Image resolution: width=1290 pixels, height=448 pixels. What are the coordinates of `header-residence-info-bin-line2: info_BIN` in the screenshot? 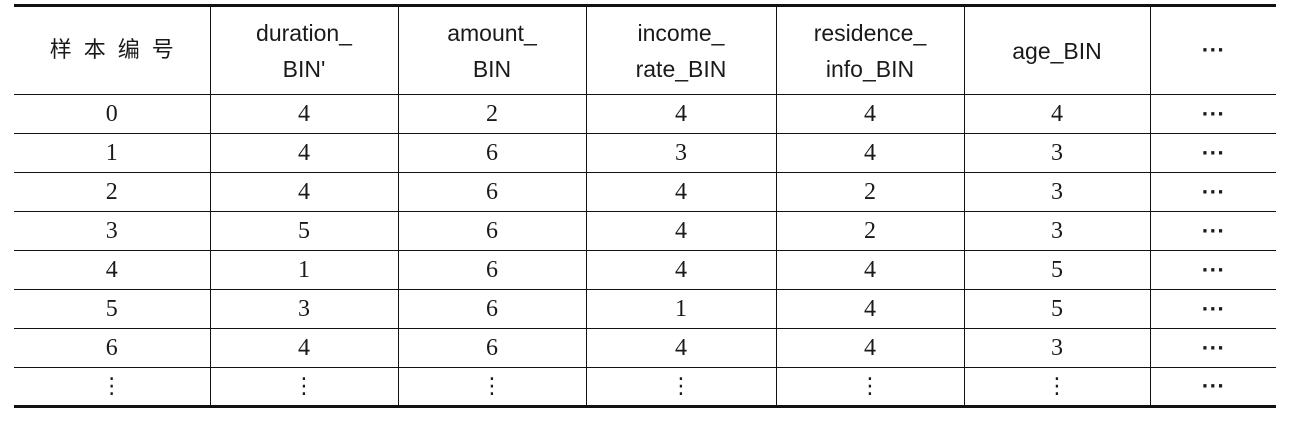 It's located at (870, 68).